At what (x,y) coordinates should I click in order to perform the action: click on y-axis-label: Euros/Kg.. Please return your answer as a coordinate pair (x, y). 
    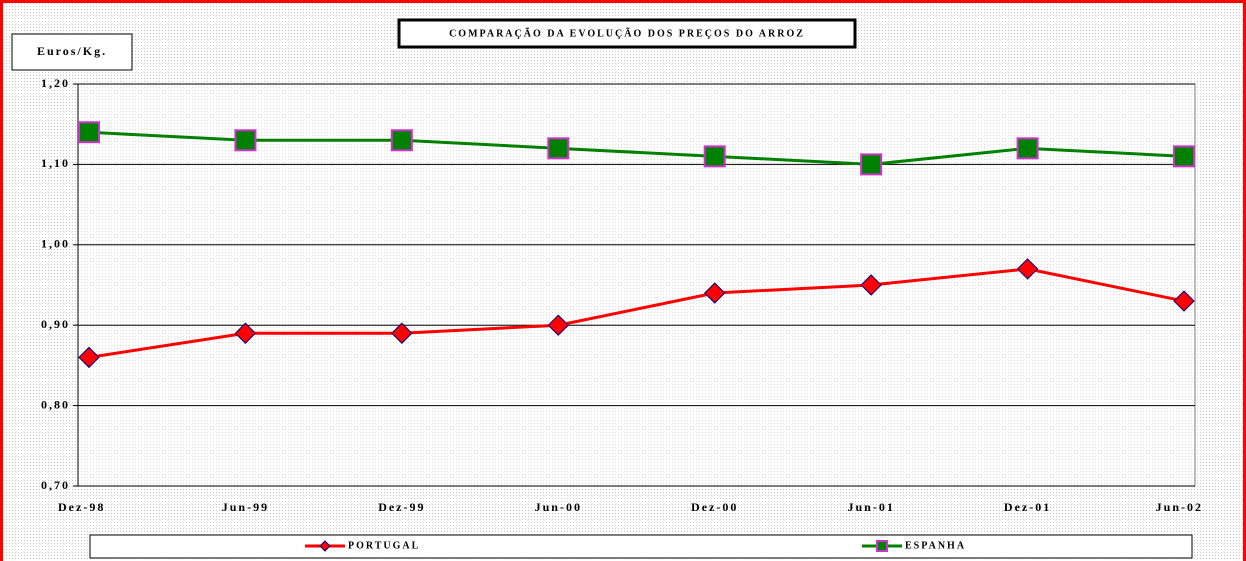
    Looking at the image, I should click on (72, 51).